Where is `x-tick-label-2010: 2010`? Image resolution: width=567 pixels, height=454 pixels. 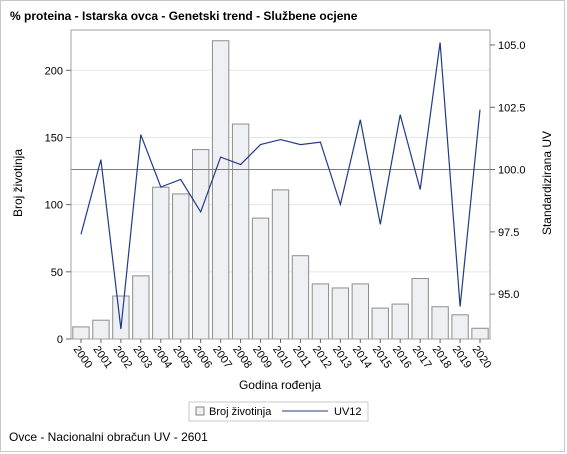 x-tick-label-2010: 2010 is located at coordinates (282, 357).